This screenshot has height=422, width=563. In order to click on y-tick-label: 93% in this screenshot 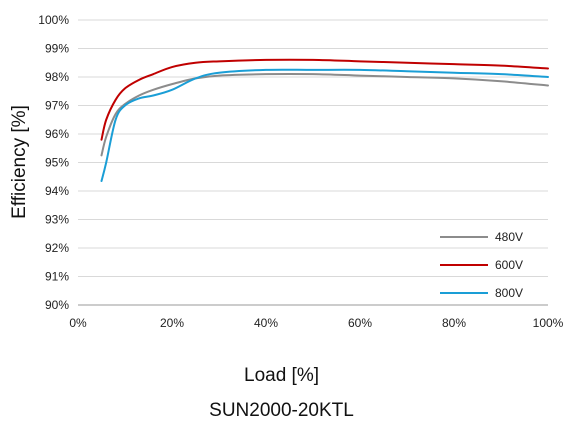, I will do `click(57, 220)`.